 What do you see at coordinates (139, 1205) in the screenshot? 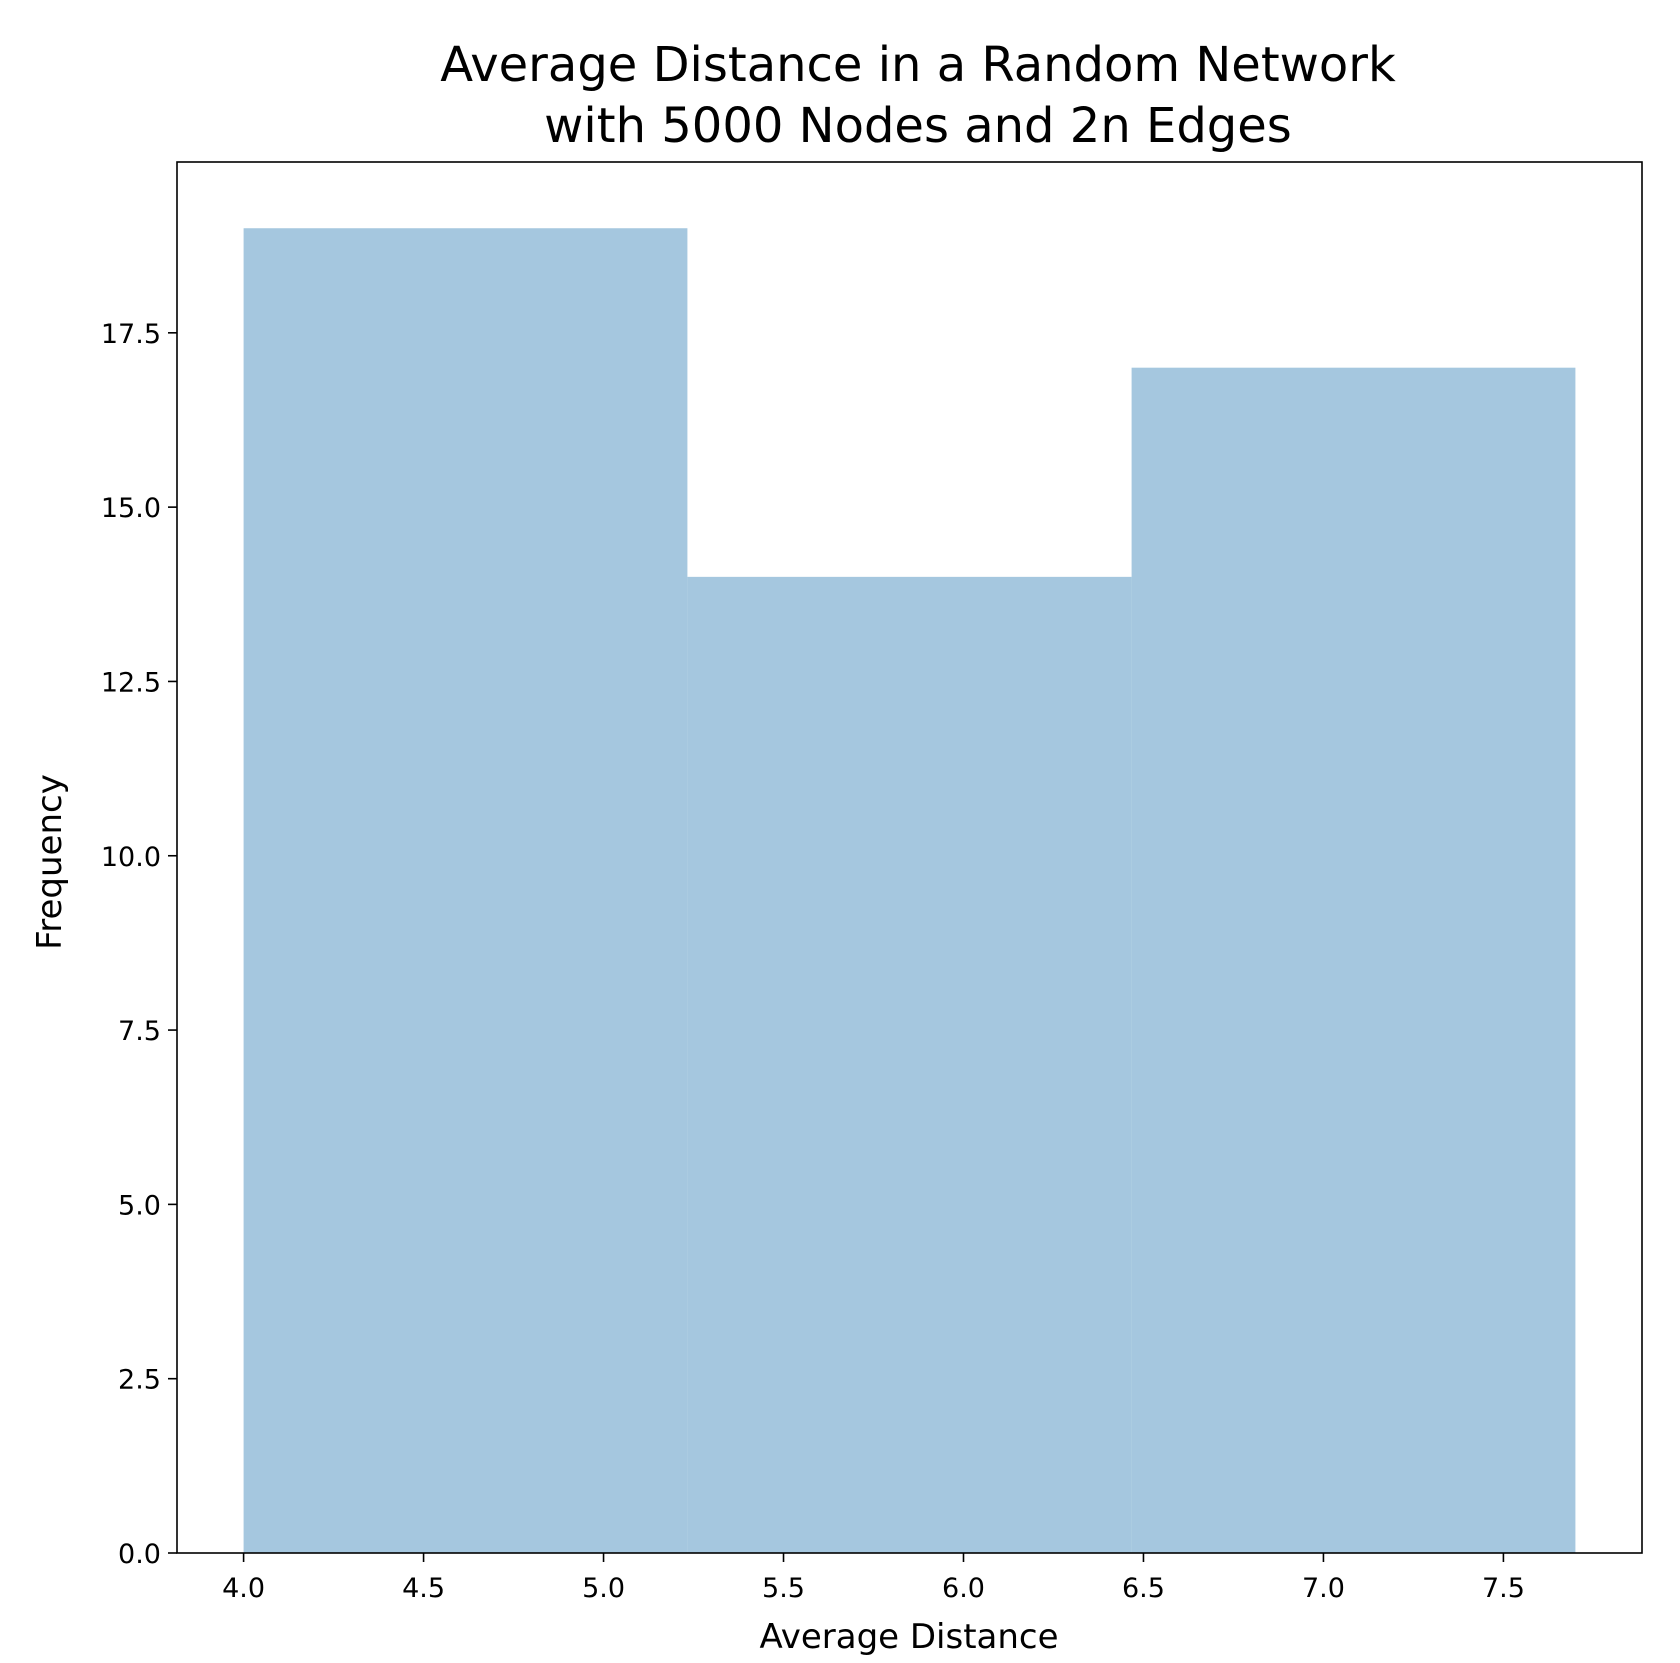
I see `y-tick-label-3: 5.0` at bounding box center [139, 1205].